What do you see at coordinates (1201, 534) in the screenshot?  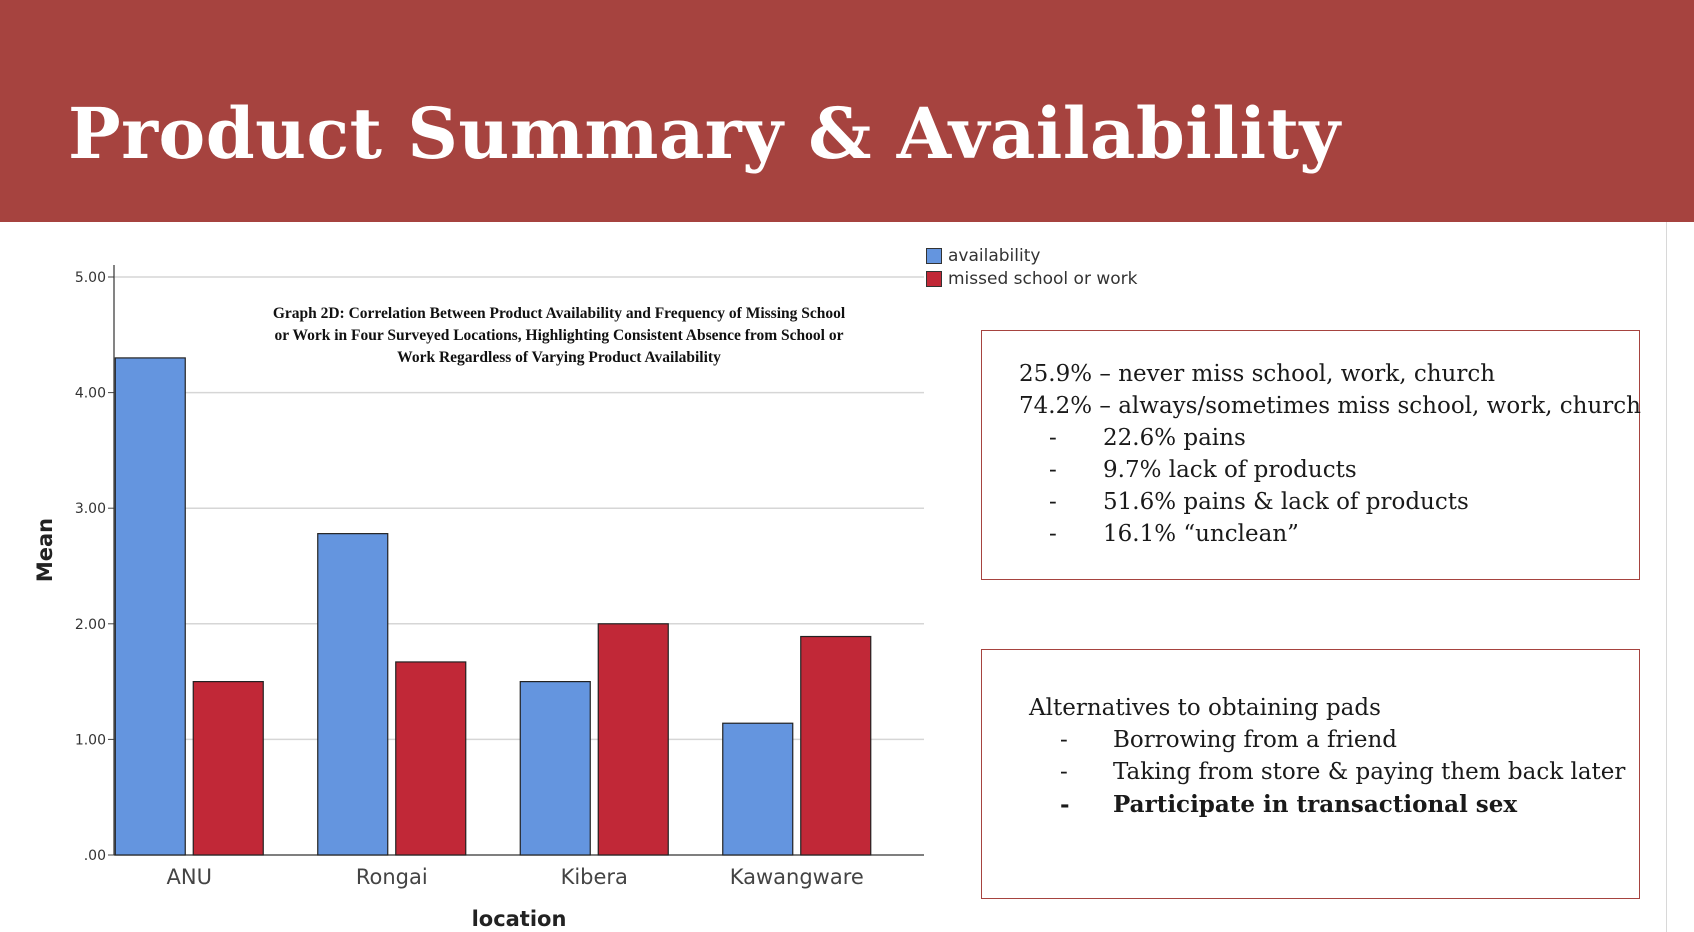 I see `summary-bullet: 16.1% “unclean”` at bounding box center [1201, 534].